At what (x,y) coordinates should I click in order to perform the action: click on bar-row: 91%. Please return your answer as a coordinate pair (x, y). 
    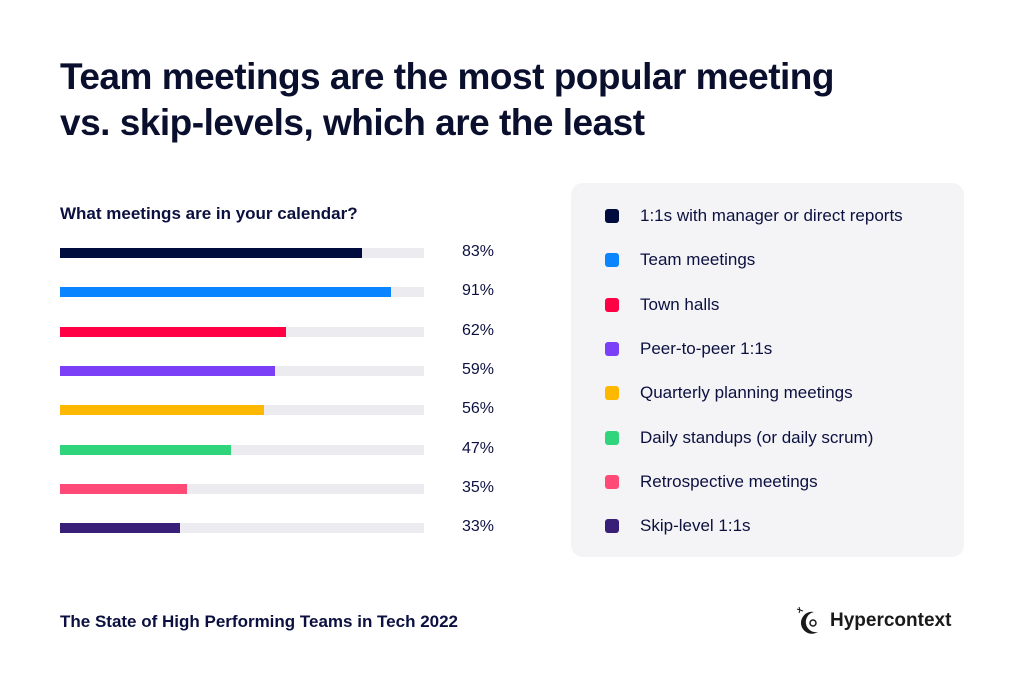
    Looking at the image, I should click on (280, 292).